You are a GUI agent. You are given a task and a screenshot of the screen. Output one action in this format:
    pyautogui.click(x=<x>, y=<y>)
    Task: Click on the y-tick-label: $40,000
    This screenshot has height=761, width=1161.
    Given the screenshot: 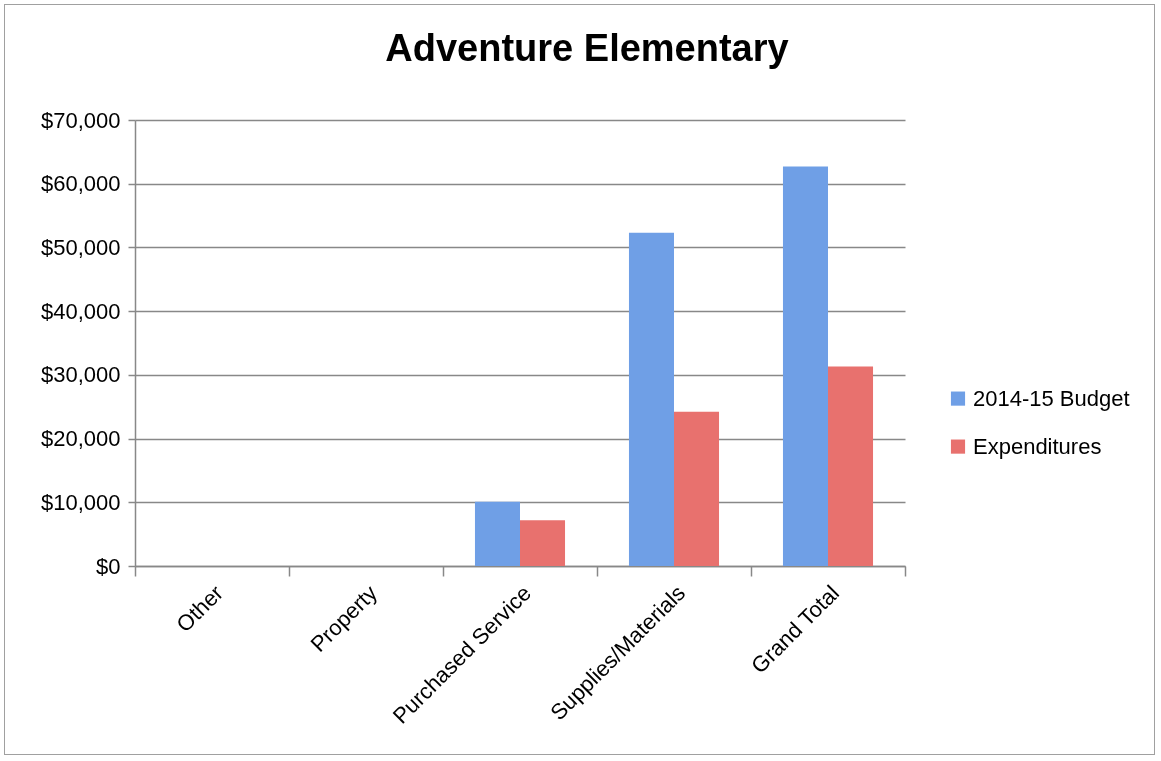 What is the action you would take?
    pyautogui.click(x=80, y=311)
    